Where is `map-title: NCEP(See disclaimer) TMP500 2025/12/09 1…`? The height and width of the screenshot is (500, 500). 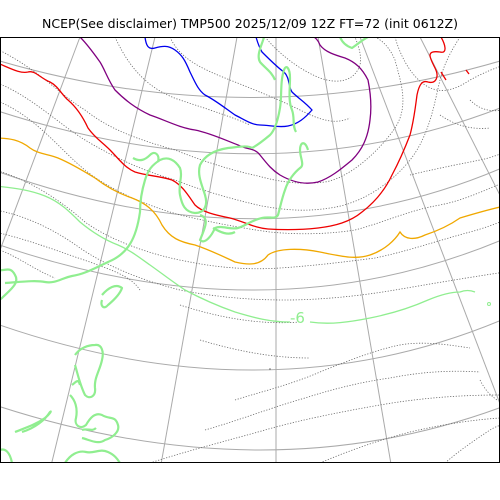
map-title: NCEP(See disclaimer) TMP500 2025/12/09 1… is located at coordinates (249, 23).